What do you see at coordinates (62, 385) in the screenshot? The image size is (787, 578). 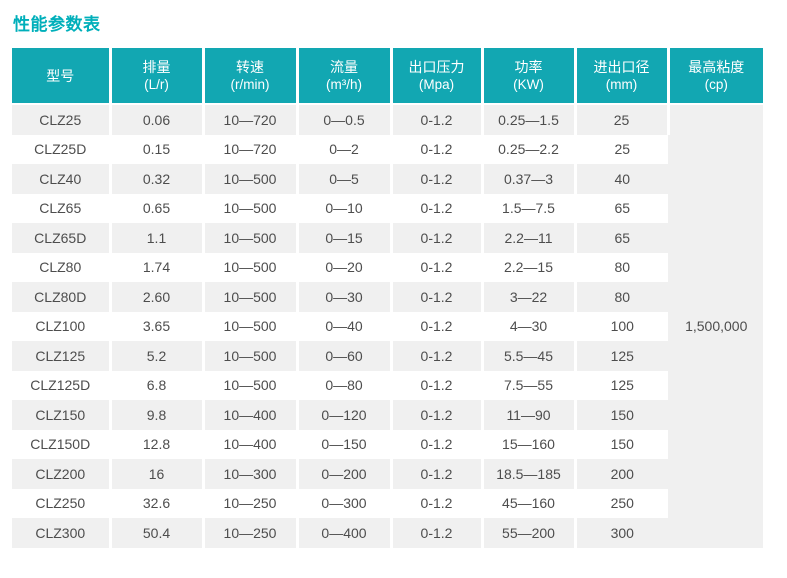 I see `cell-model: CLZ125D` at bounding box center [62, 385].